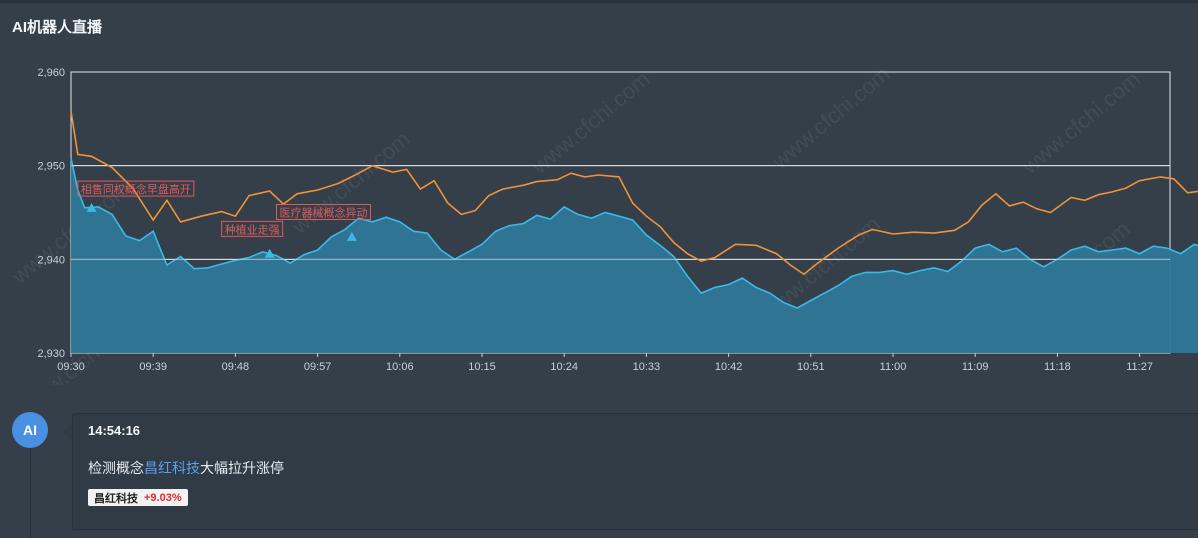 The width and height of the screenshot is (1198, 538). I want to click on event-annotation-text: 相售同权概念早盘高开, so click(136, 189).